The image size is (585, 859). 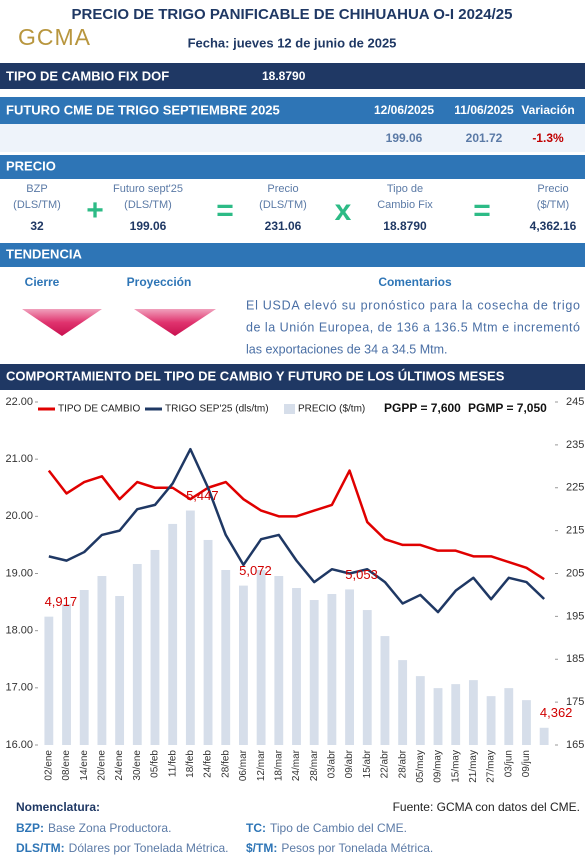 I want to click on x-tick-label: 09/abr, so click(x=349, y=763).